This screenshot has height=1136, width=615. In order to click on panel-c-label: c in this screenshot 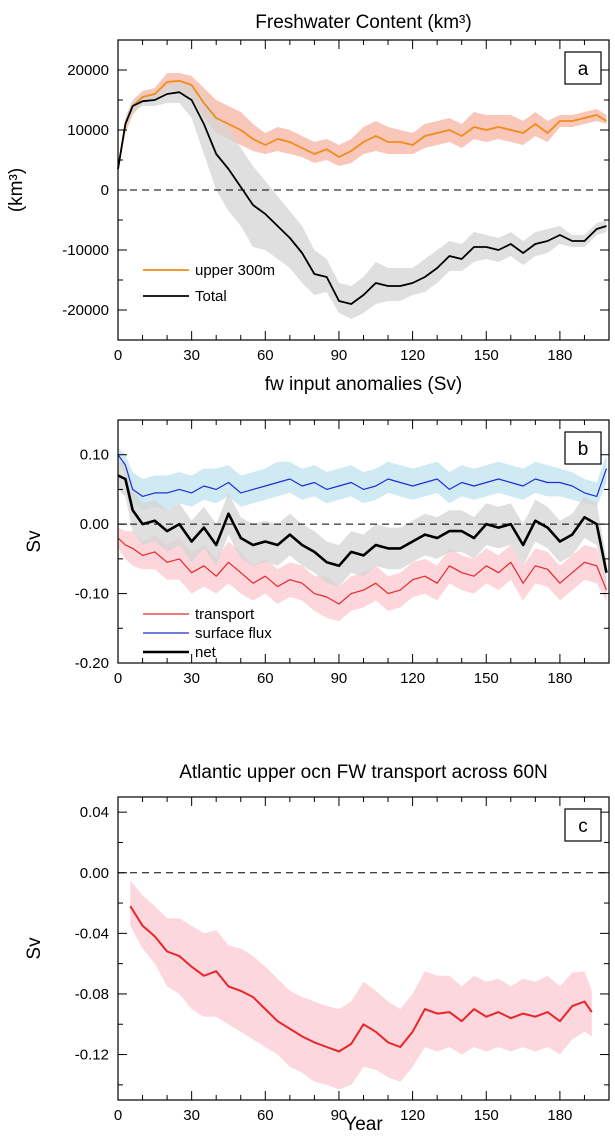, I will do `click(583, 826)`.